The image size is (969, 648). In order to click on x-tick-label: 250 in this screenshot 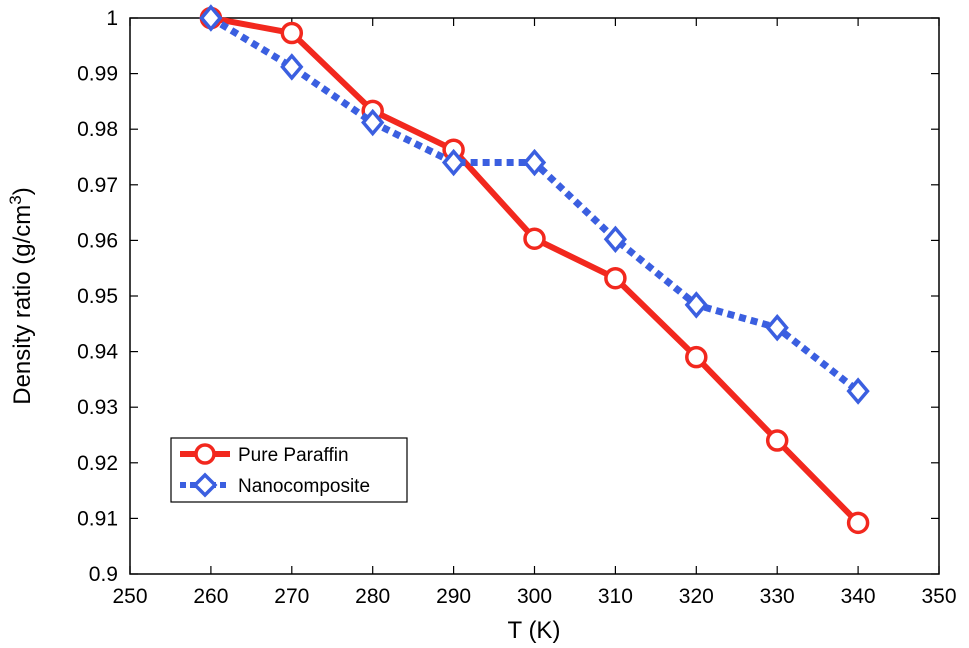, I will do `click(129, 596)`.